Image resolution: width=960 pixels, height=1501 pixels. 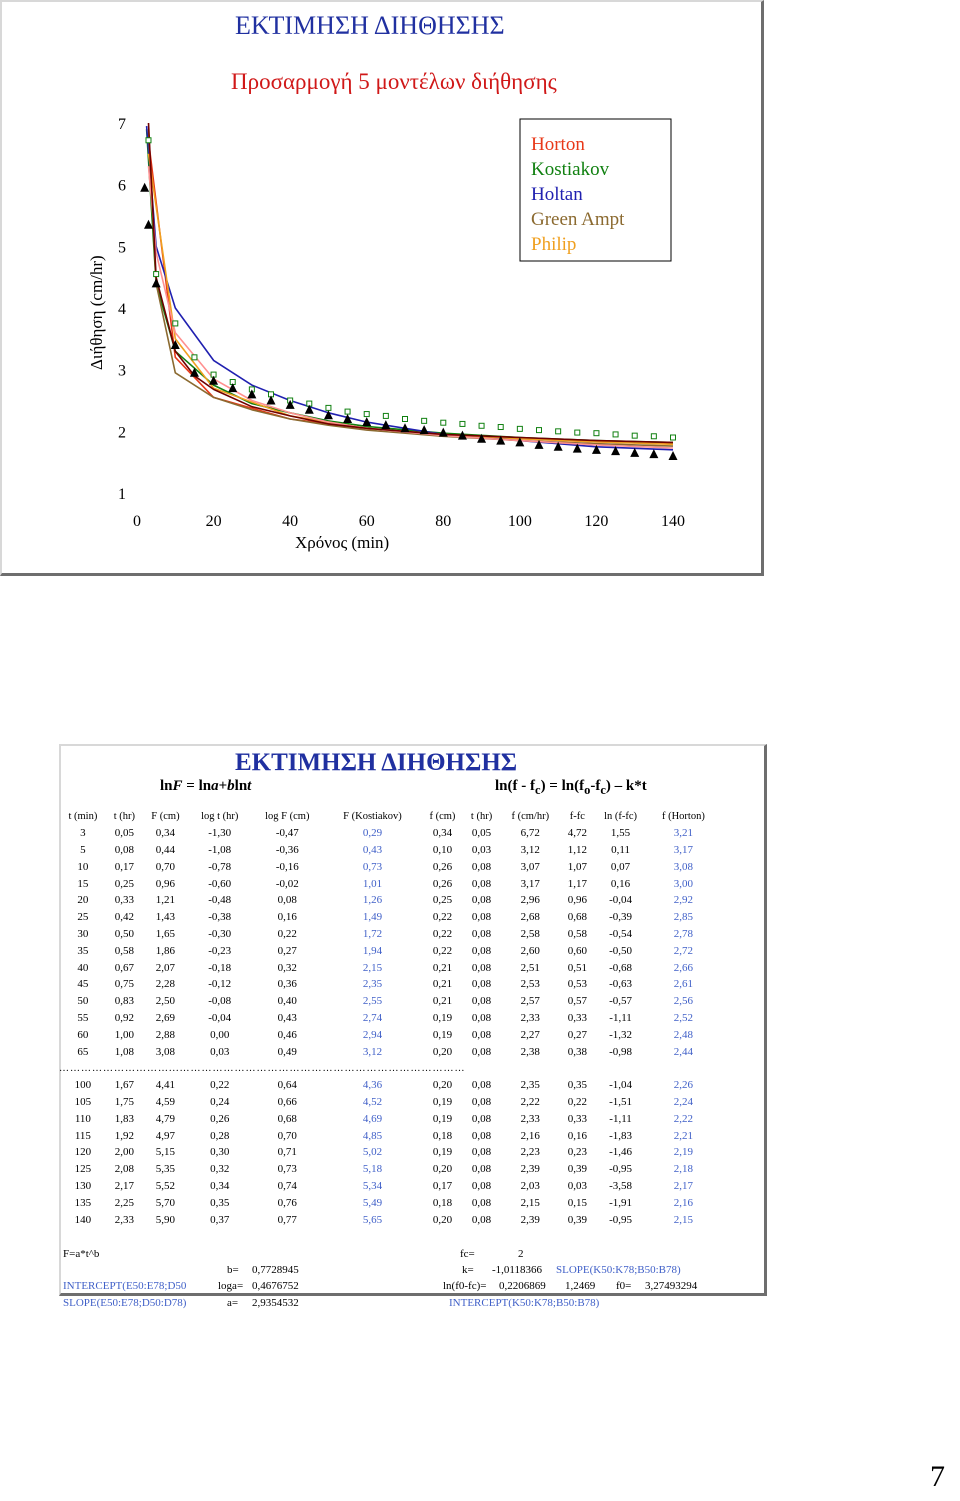 What do you see at coordinates (520, 521) in the screenshot?
I see `x-tick-label: 100` at bounding box center [520, 521].